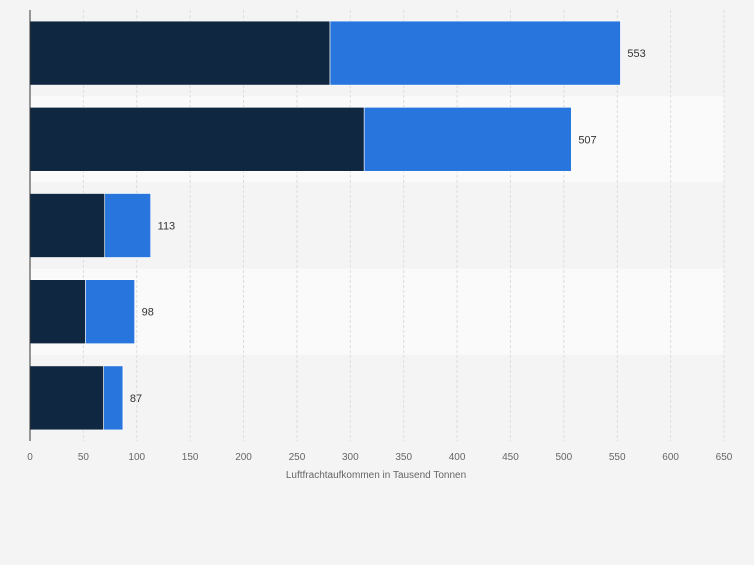 The image size is (754, 565). I want to click on x-tick-label: 50, so click(84, 457).